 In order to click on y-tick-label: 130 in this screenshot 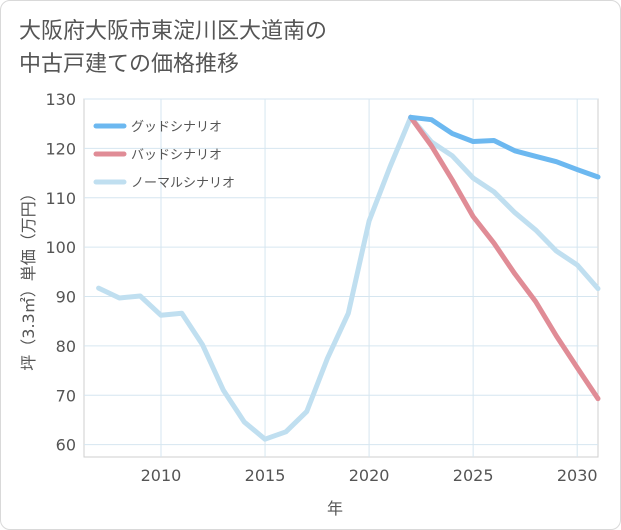, I will do `click(60, 99)`.